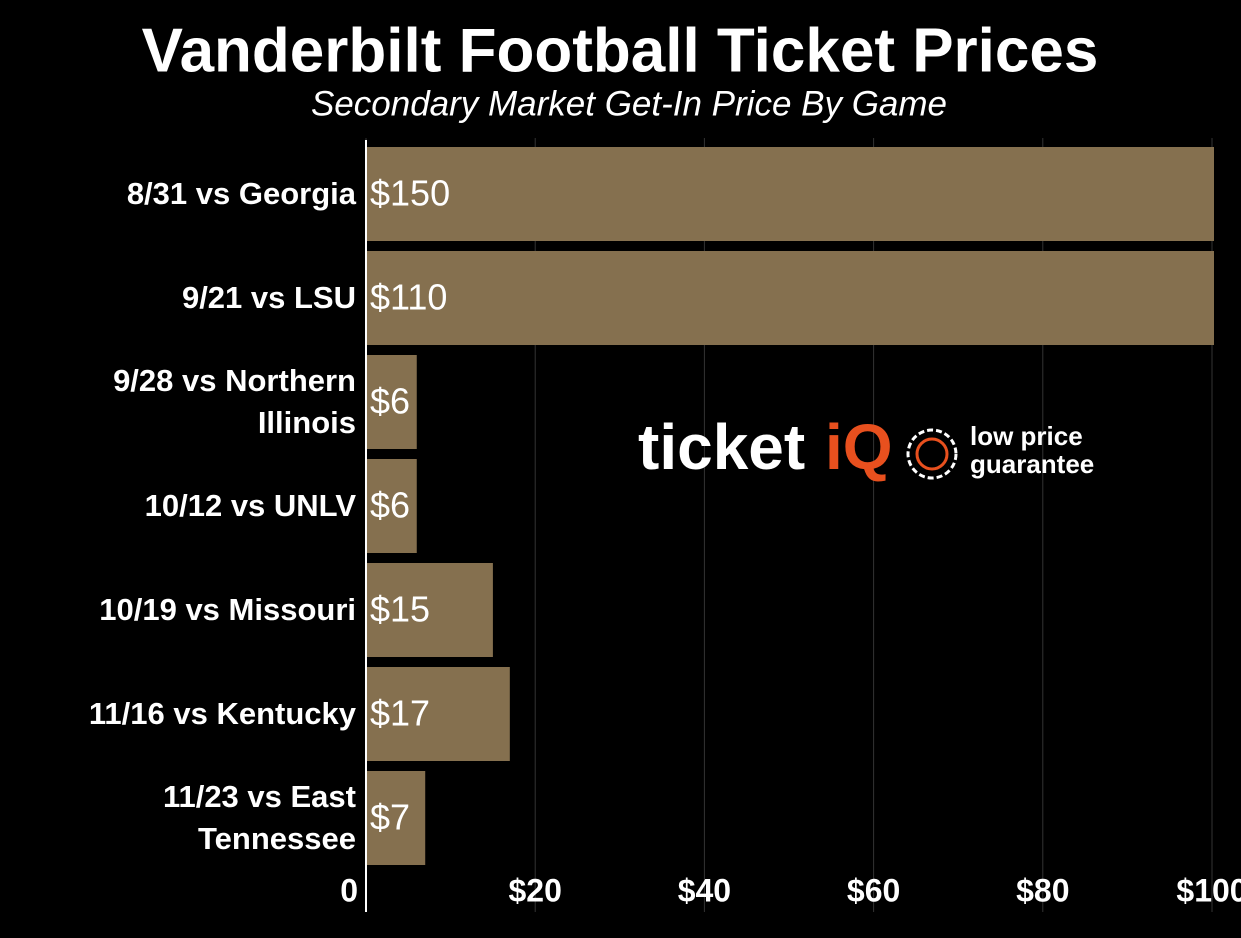 The height and width of the screenshot is (938, 1241). Describe the element at coordinates (1026, 436) in the screenshot. I see `logo-tagline: low price` at that location.